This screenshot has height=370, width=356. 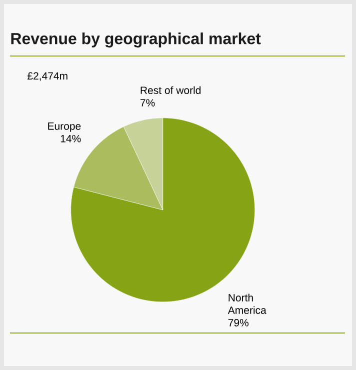 What do you see at coordinates (238, 322) in the screenshot?
I see `data-label: 79%` at bounding box center [238, 322].